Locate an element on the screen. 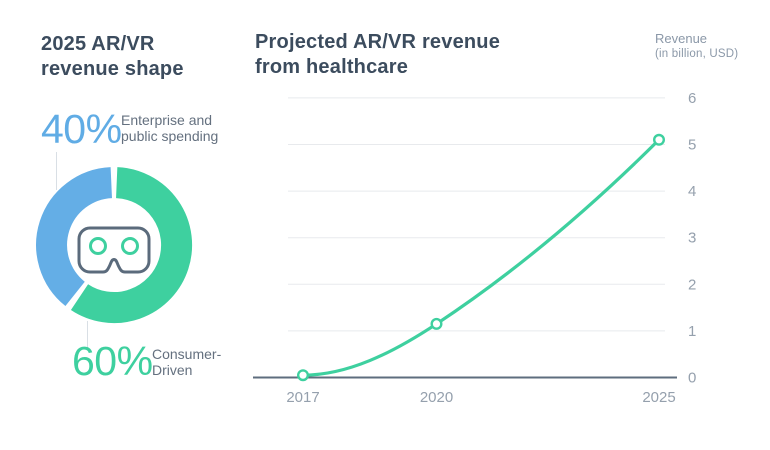  enterprise-percent-label: Enterprise and public spending is located at coordinates (170, 128).